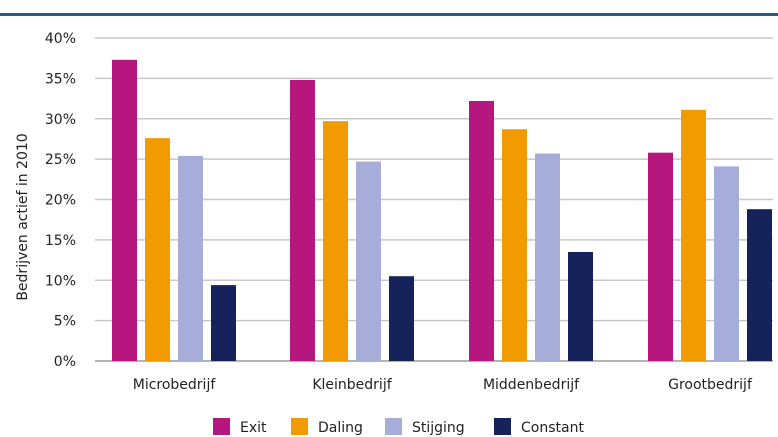  Describe the element at coordinates (124, 210) in the screenshot. I see `bar-exit-microbedrijf` at that location.